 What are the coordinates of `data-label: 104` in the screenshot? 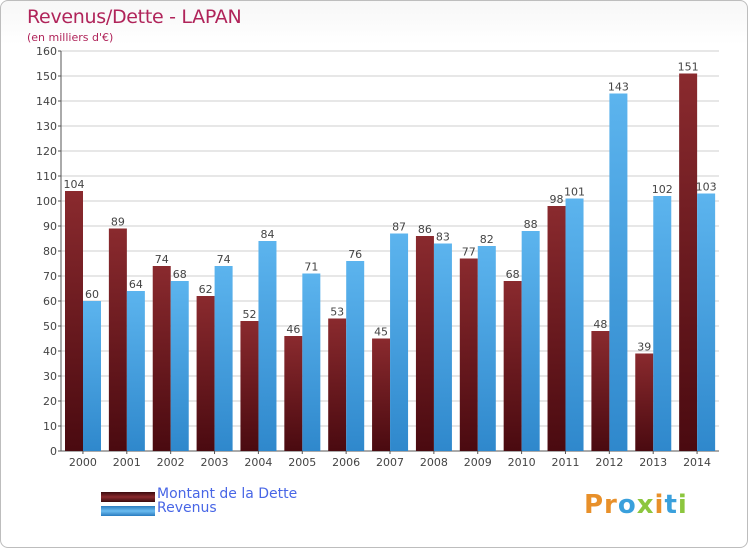 It's located at (74, 184).